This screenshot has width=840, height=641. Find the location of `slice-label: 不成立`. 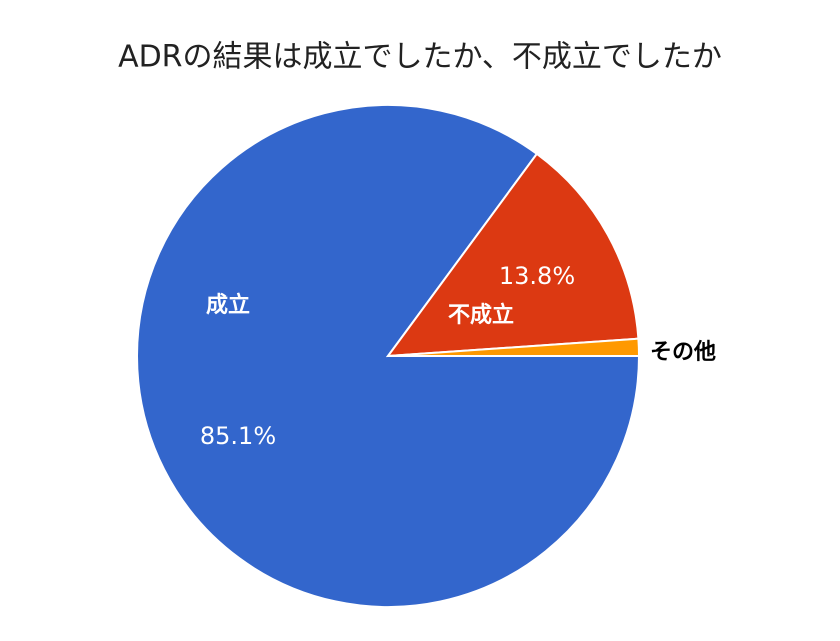

slice-label: 不成立 is located at coordinates (481, 315).